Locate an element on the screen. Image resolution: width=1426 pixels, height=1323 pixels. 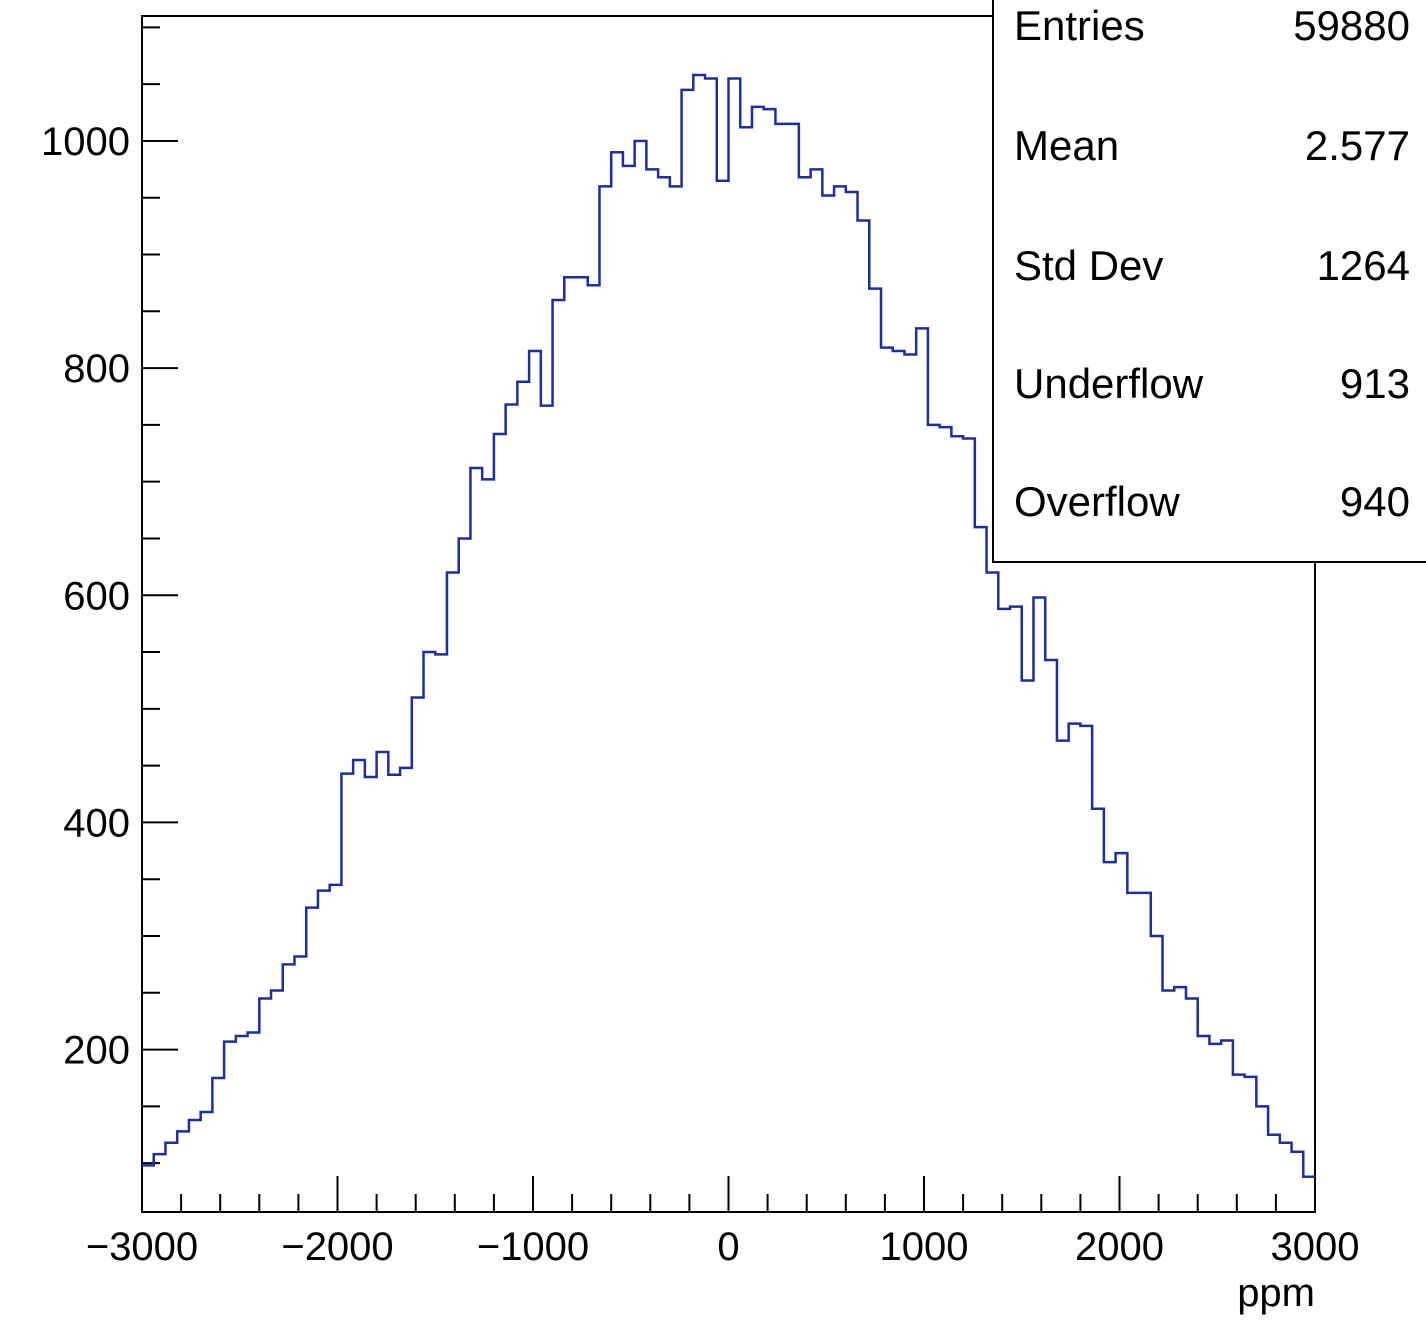
x-tick-label: 1000 is located at coordinates (924, 1247).